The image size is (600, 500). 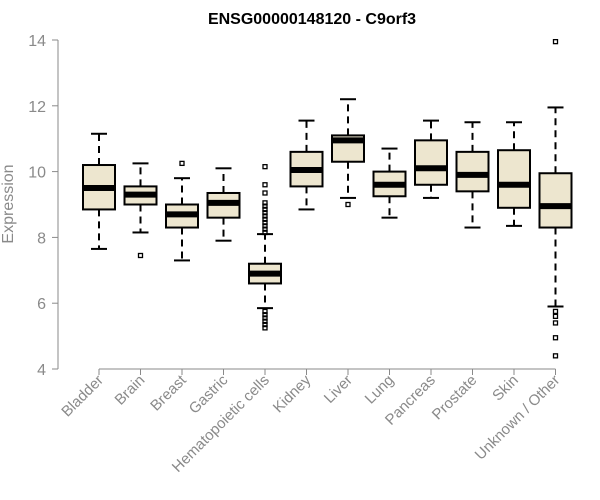 I want to click on y-axis: 4 6 8 10 12 14, so click(x=43, y=206).